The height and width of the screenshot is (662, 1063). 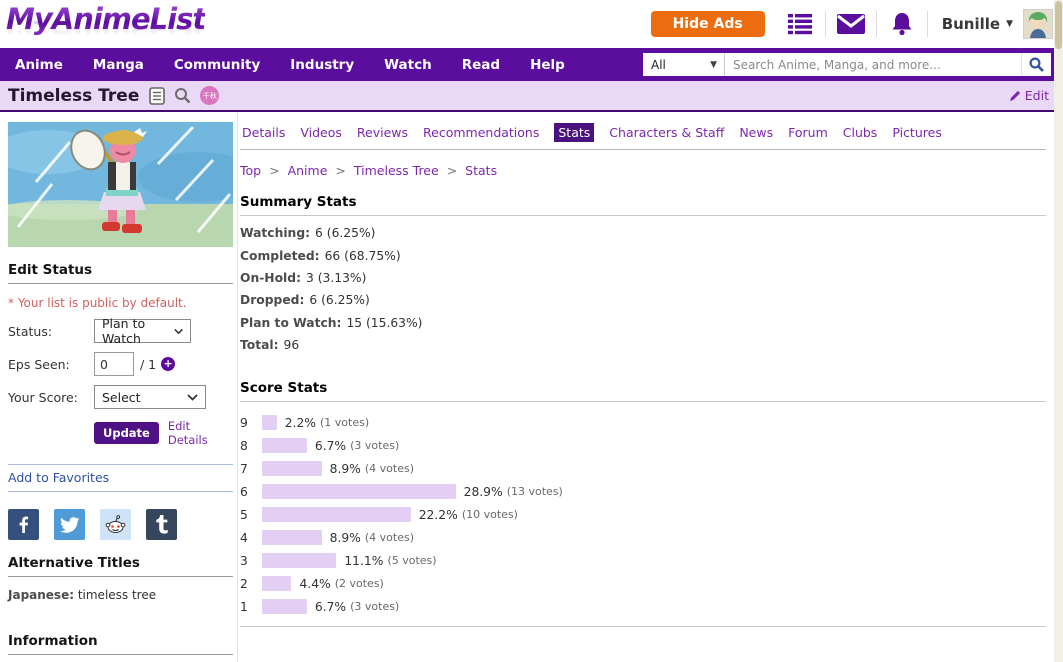 I want to click on edit-details-link: Edit Details, so click(x=187, y=433).